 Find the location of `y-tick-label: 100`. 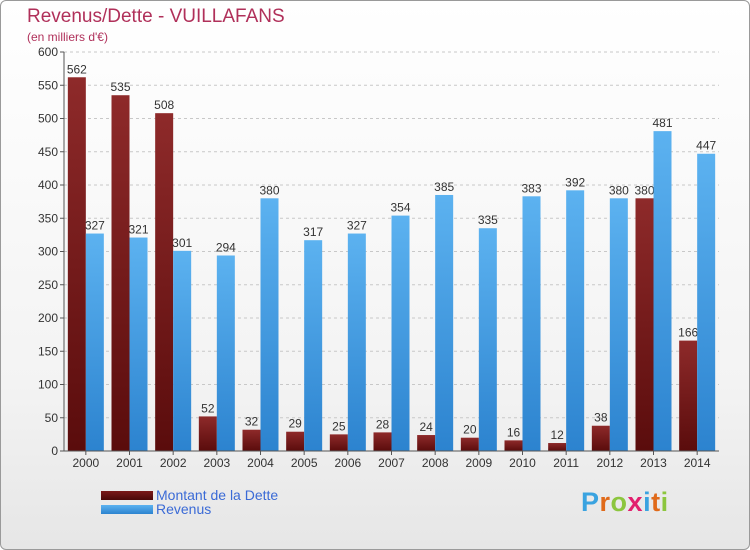

y-tick-label: 100 is located at coordinates (48, 385).